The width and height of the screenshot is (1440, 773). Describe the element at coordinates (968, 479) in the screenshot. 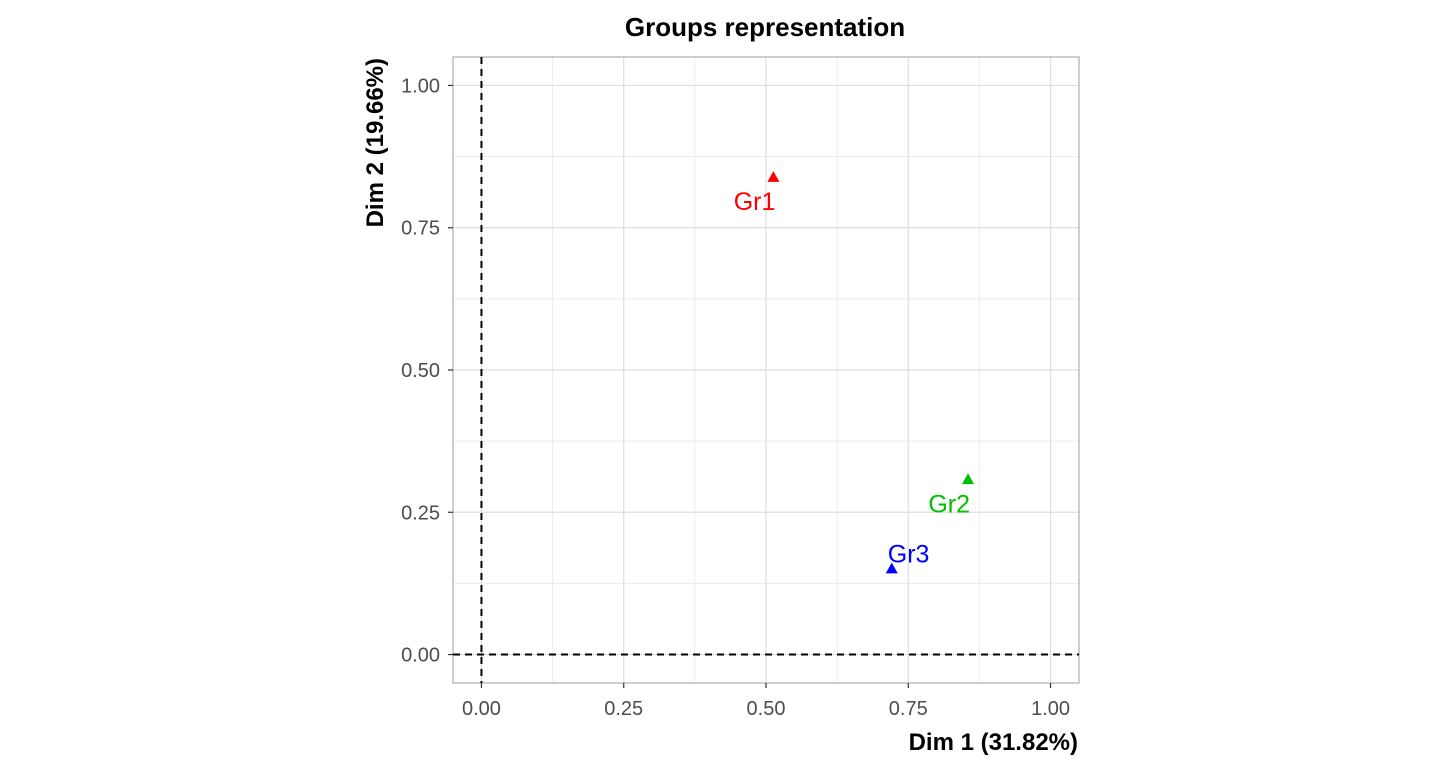

I see `point-marker-gr2` at that location.